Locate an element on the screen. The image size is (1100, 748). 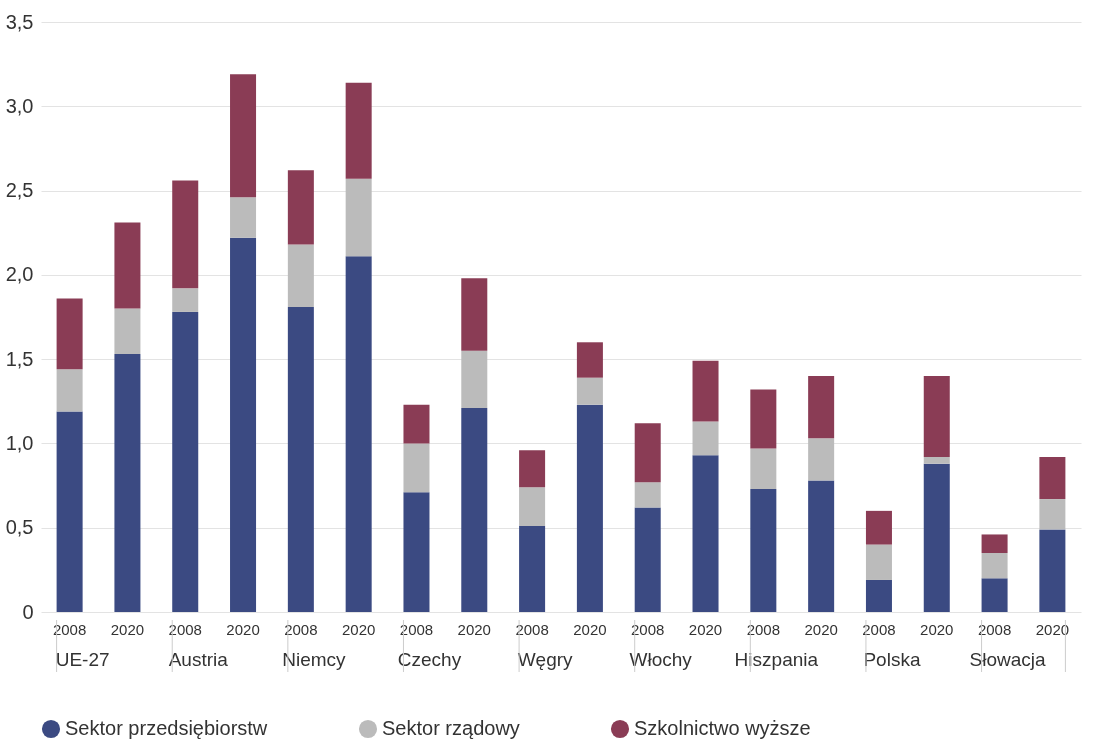
text: Czechy is located at coordinates (429, 659).